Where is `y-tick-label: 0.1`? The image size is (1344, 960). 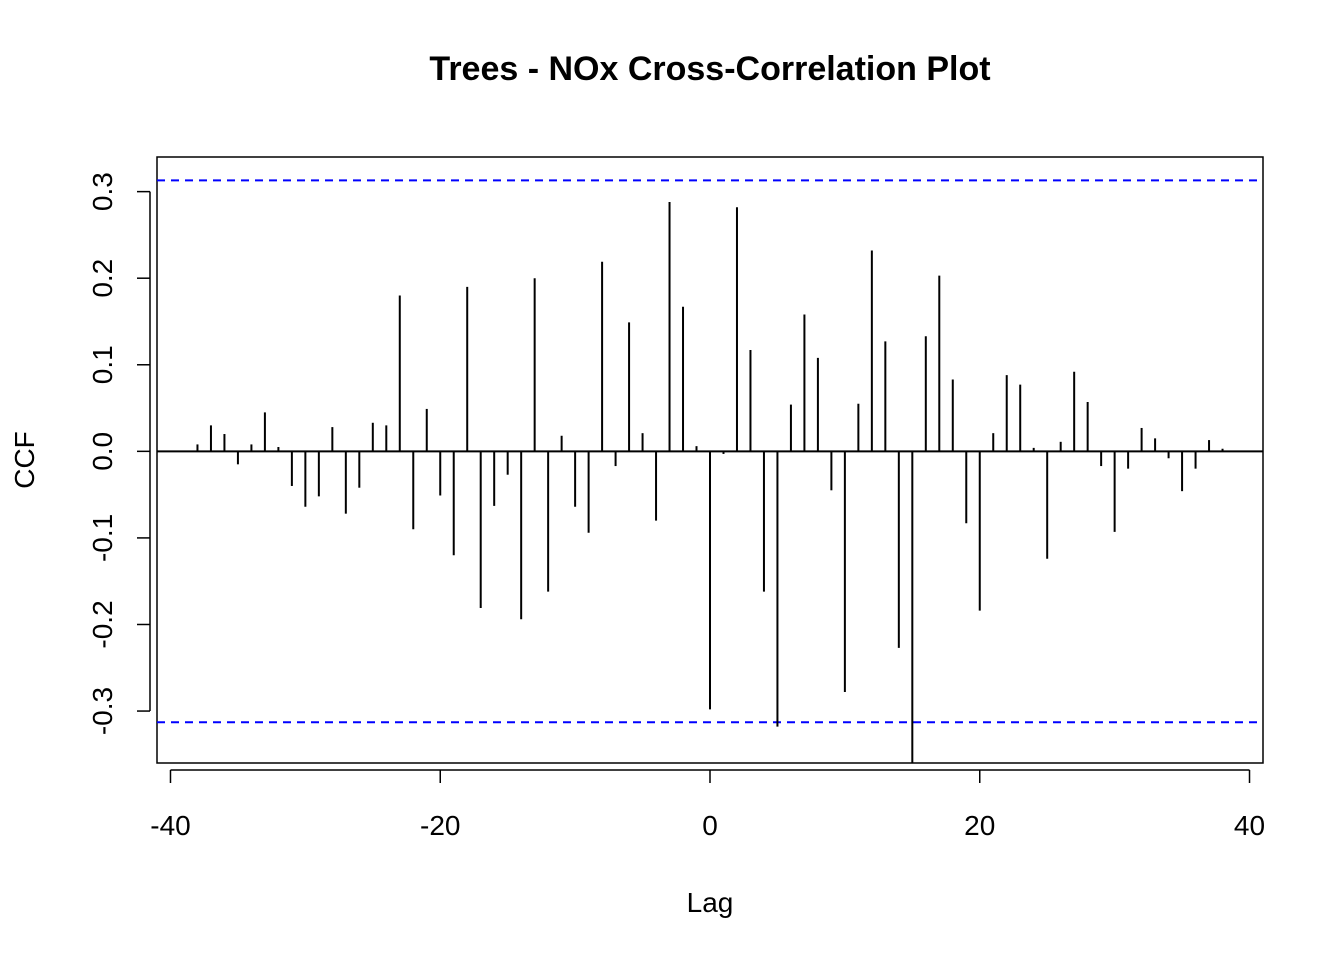
y-tick-label: 0.1 is located at coordinates (102, 364).